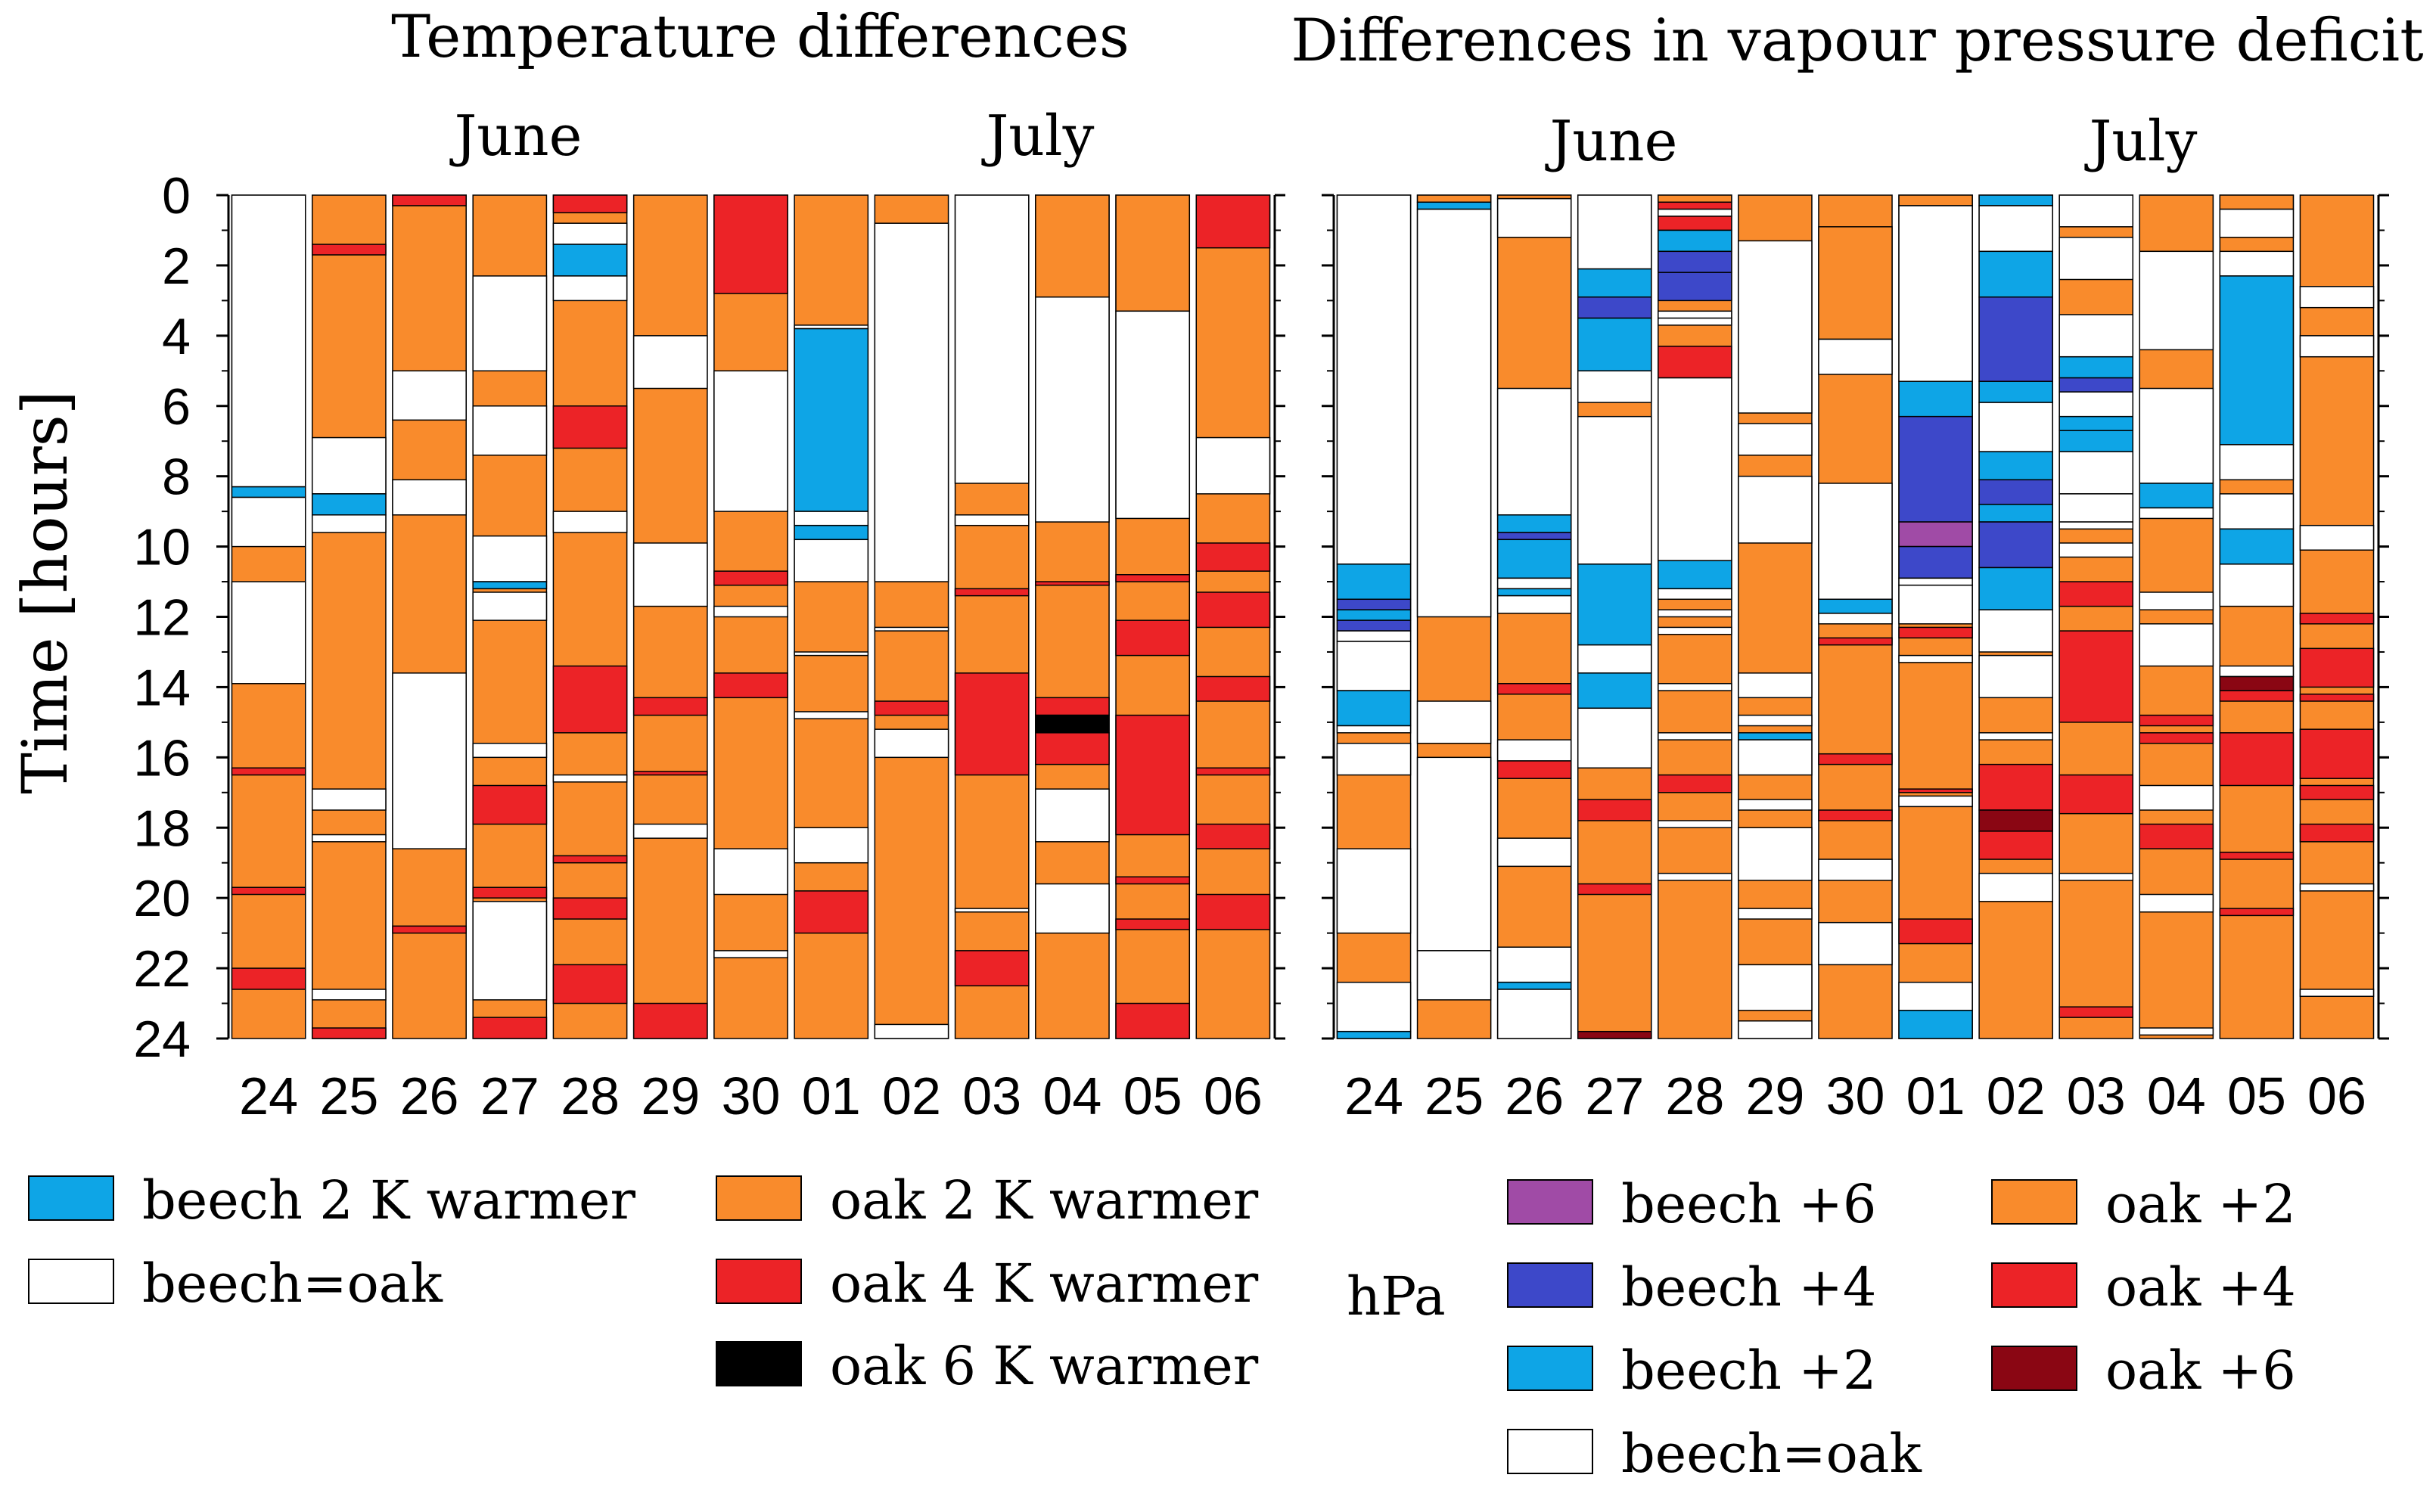 The height and width of the screenshot is (1512, 2436). I want to click on vpd-legend-swatch-oak6, so click(2034, 1368).